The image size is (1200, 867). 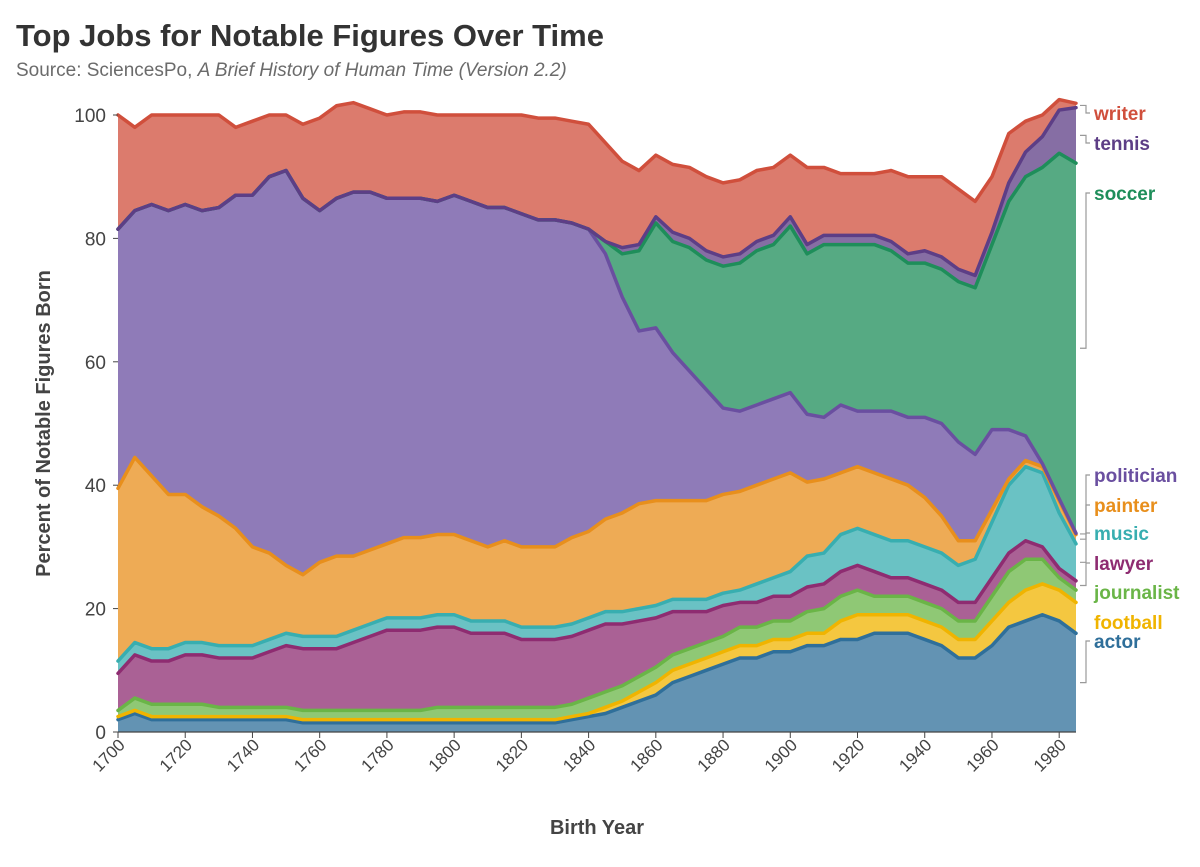 What do you see at coordinates (1117, 642) in the screenshot?
I see `series-label-actor: actor` at bounding box center [1117, 642].